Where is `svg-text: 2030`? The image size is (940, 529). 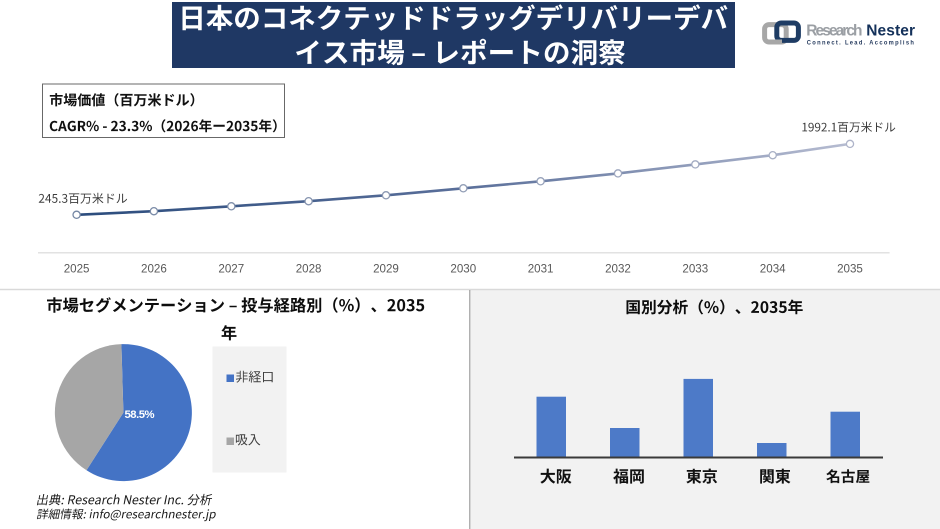
svg-text: 2030 is located at coordinates (463, 269).